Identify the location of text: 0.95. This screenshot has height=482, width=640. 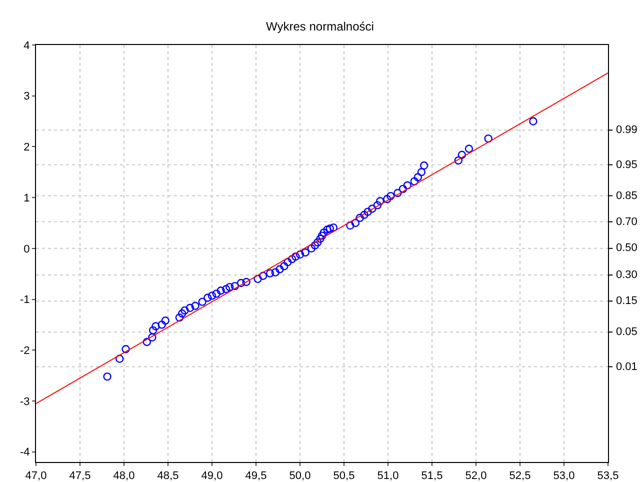
(627, 165).